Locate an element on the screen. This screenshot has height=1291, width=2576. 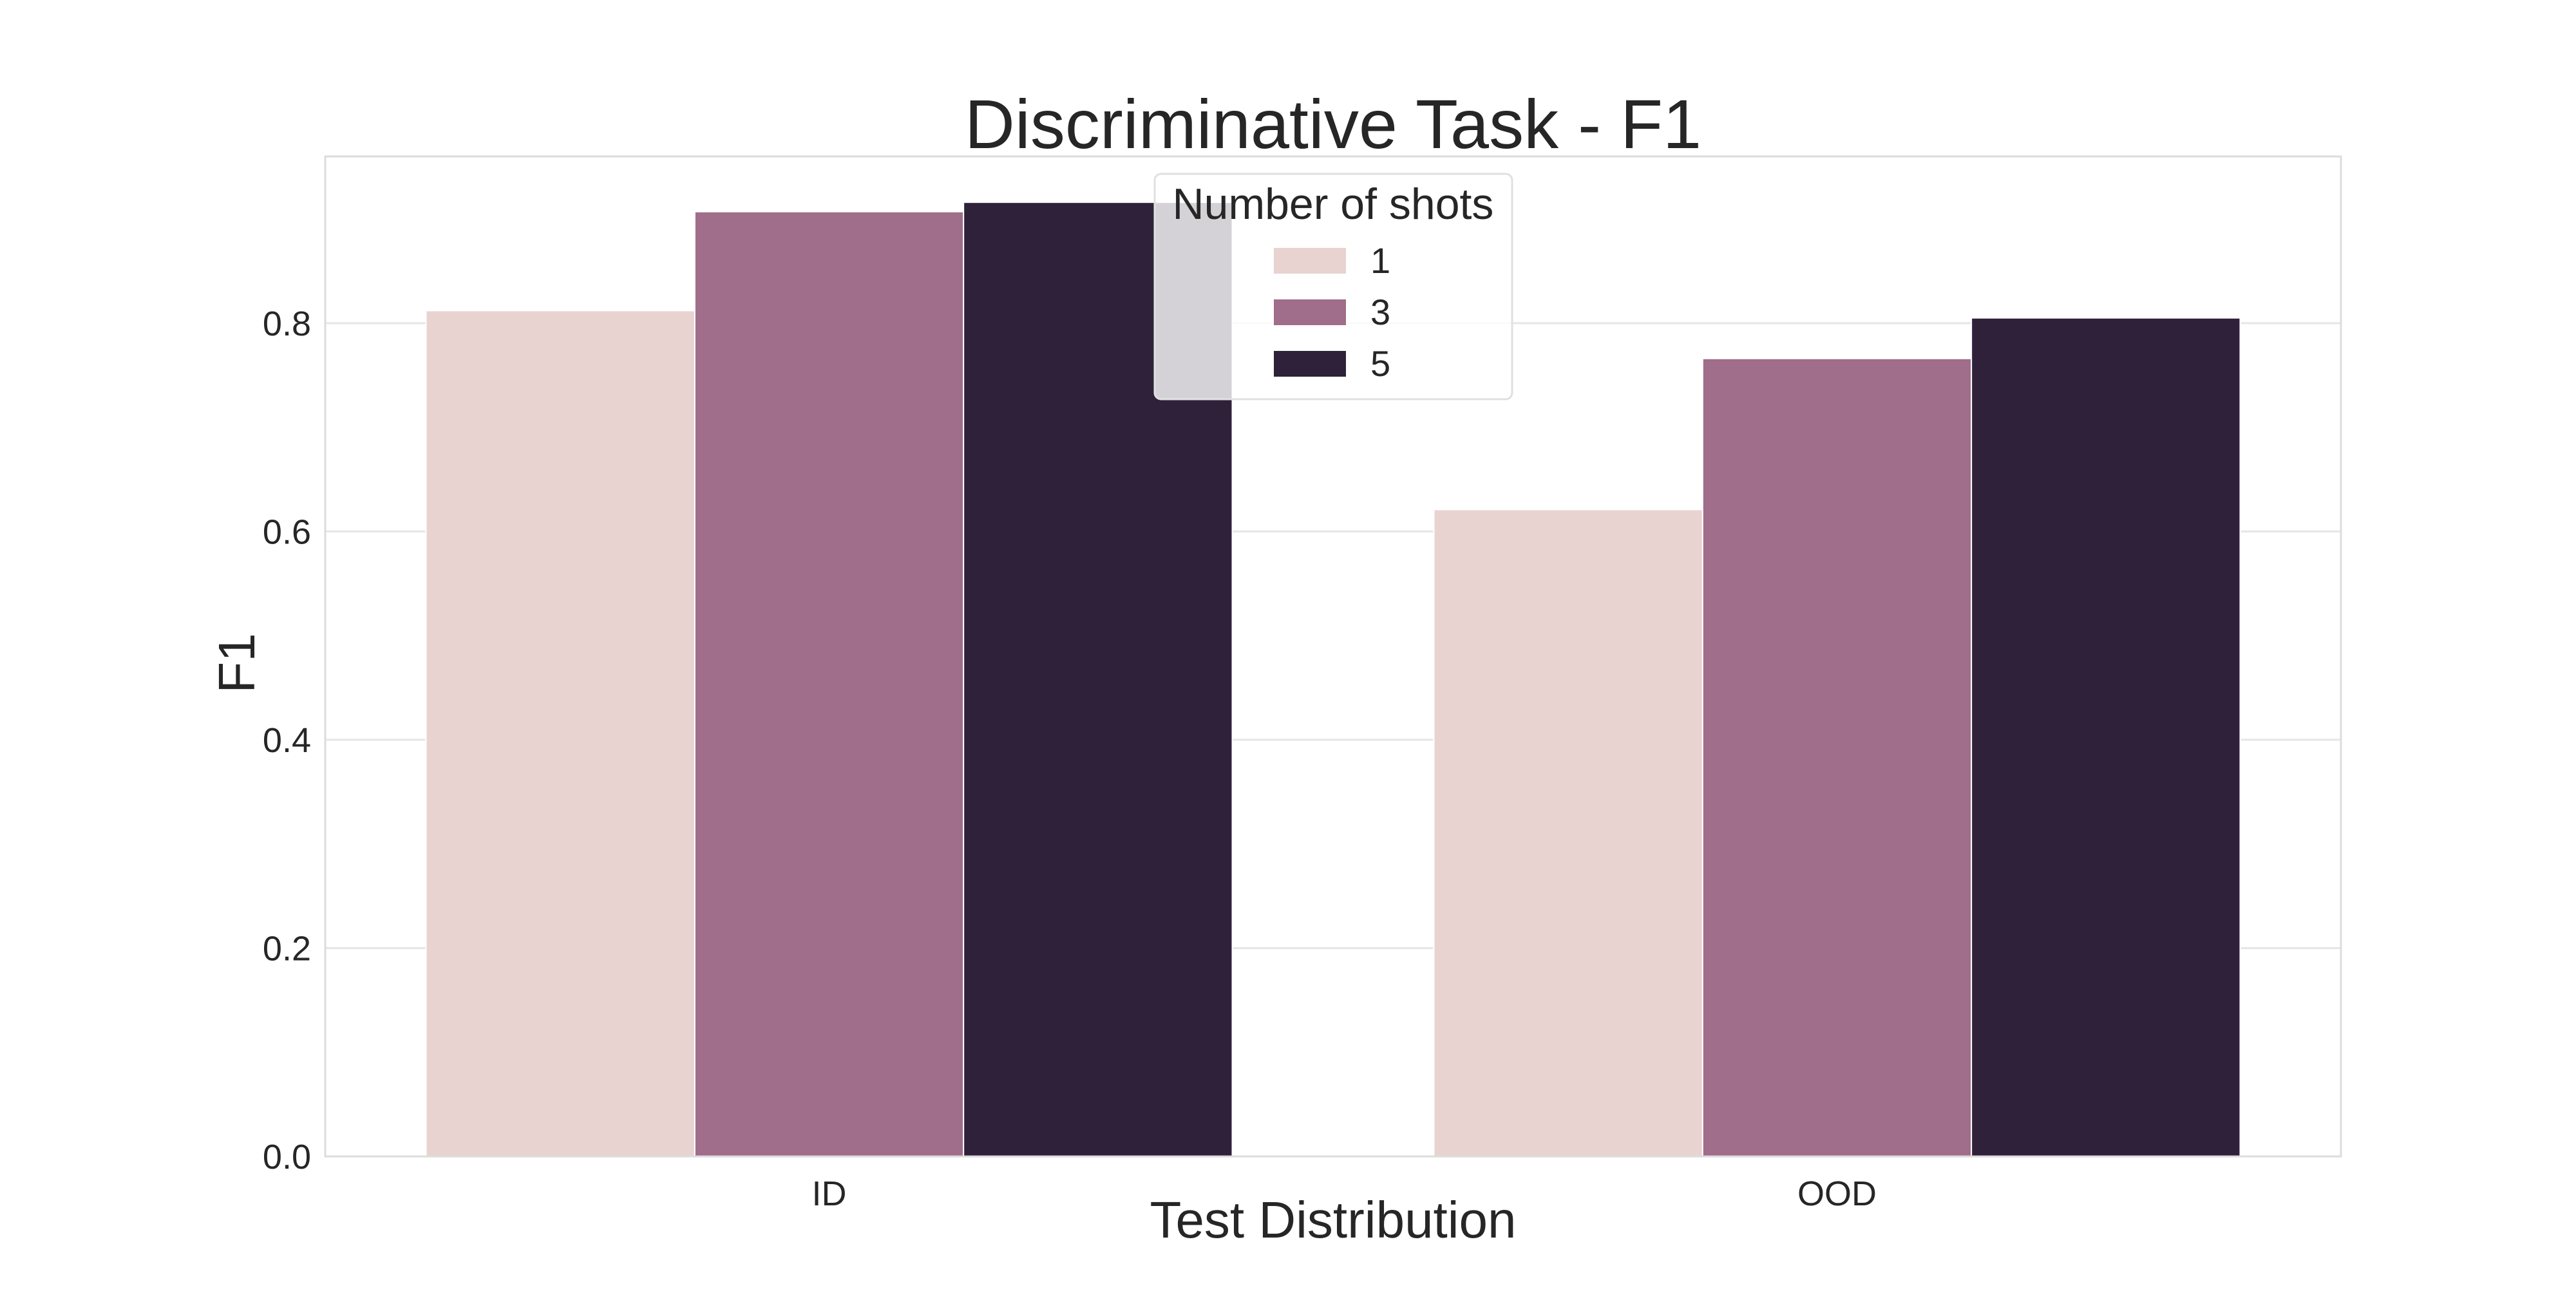
y-tick-label: 0.8 is located at coordinates (287, 324).